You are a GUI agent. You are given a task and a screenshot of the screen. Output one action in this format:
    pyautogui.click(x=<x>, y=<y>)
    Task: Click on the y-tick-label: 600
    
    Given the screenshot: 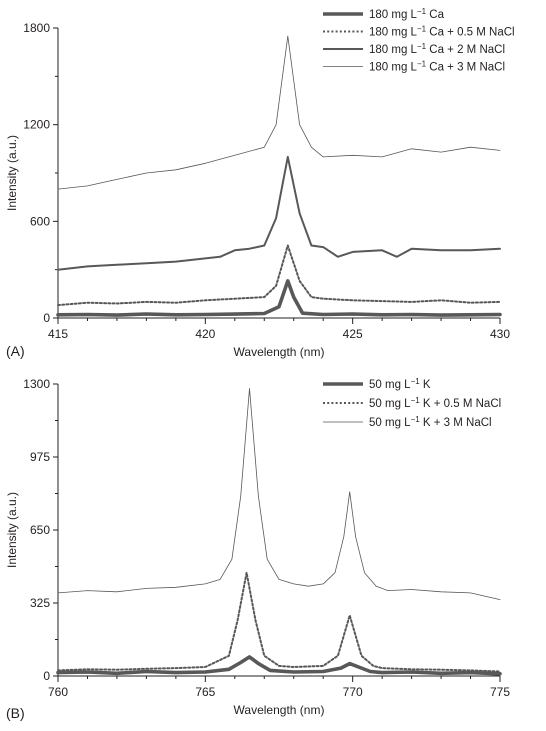 What is the action you would take?
    pyautogui.click(x=40, y=221)
    